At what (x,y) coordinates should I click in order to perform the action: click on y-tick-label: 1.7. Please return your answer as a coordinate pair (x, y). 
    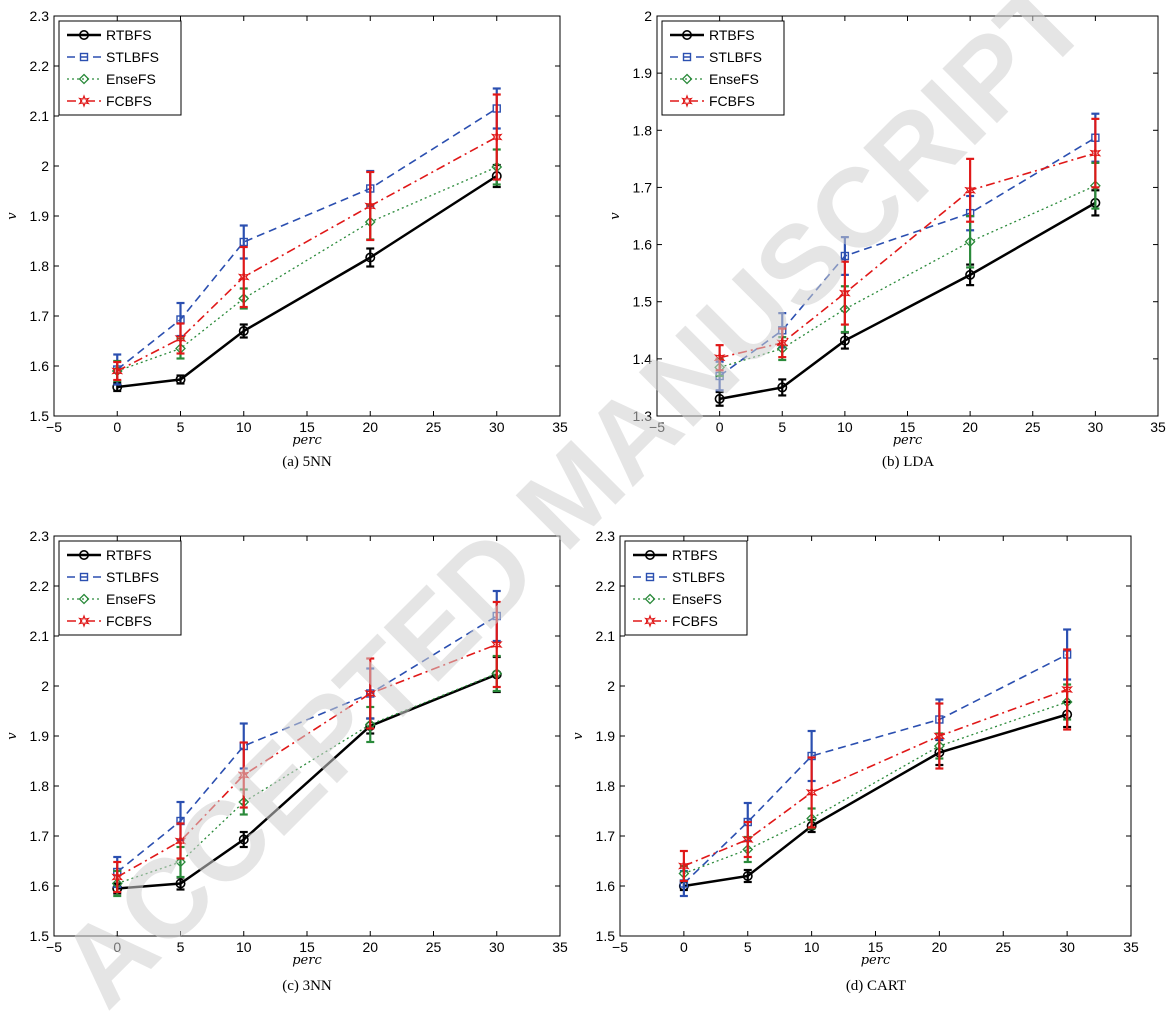
    Looking at the image, I should click on (40, 836).